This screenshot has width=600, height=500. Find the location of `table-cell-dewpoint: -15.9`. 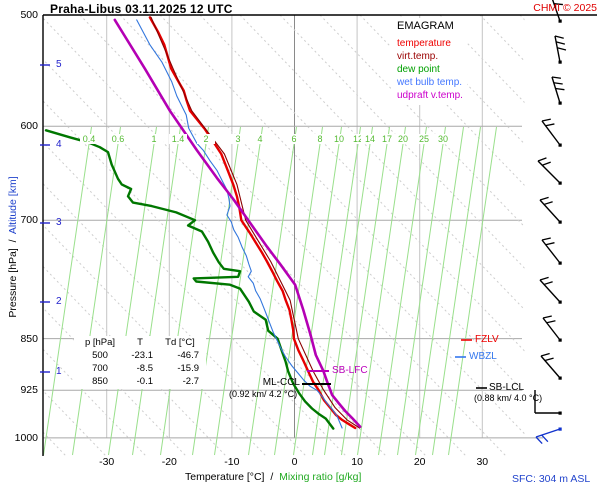

table-cell-dewpoint: -15.9 is located at coordinates (188, 368).